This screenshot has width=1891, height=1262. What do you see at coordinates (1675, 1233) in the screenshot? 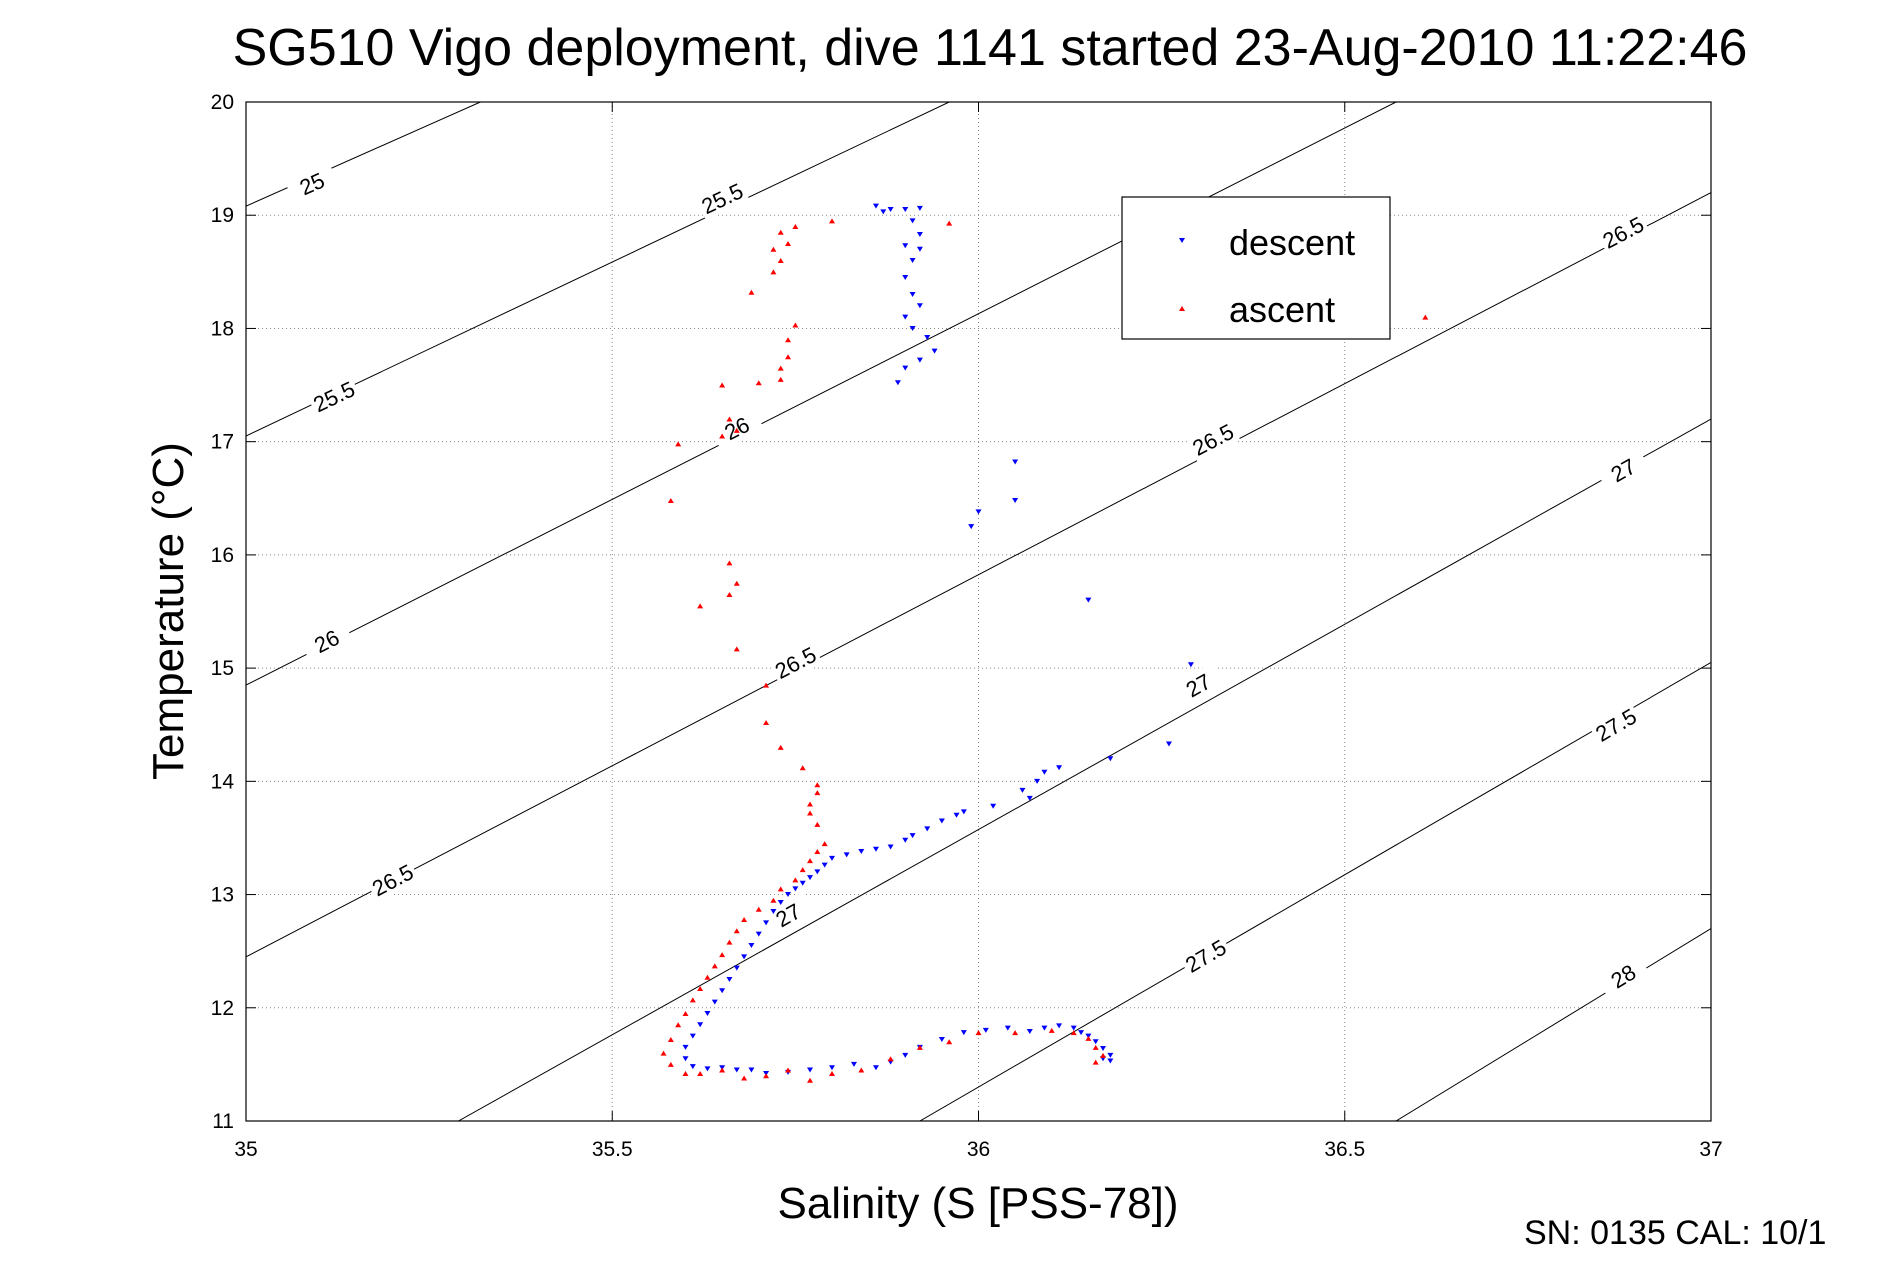
I see `calibration-info: SN: 0135 CAL: 10/1` at bounding box center [1675, 1233].